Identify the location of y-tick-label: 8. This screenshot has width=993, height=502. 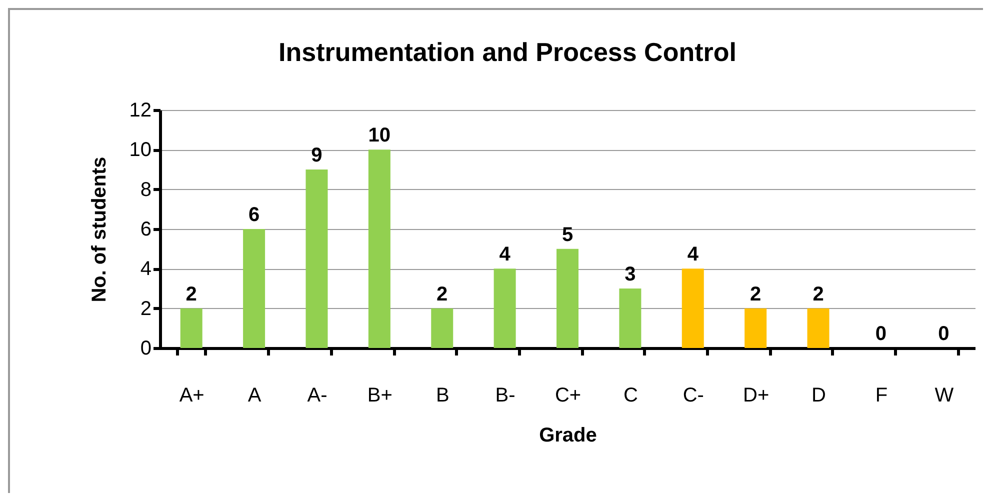
(146, 189).